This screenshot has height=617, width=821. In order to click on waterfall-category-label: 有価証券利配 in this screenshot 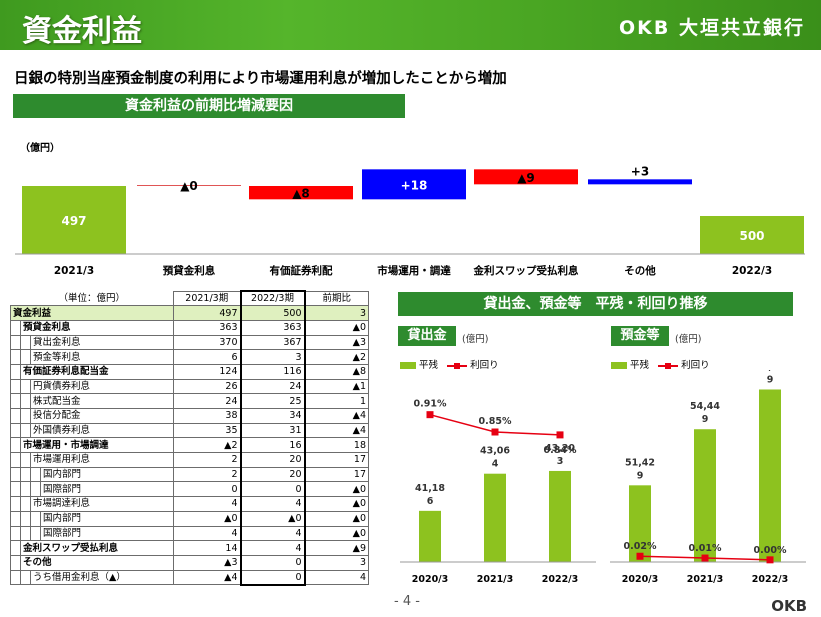, I will do `click(301, 270)`.